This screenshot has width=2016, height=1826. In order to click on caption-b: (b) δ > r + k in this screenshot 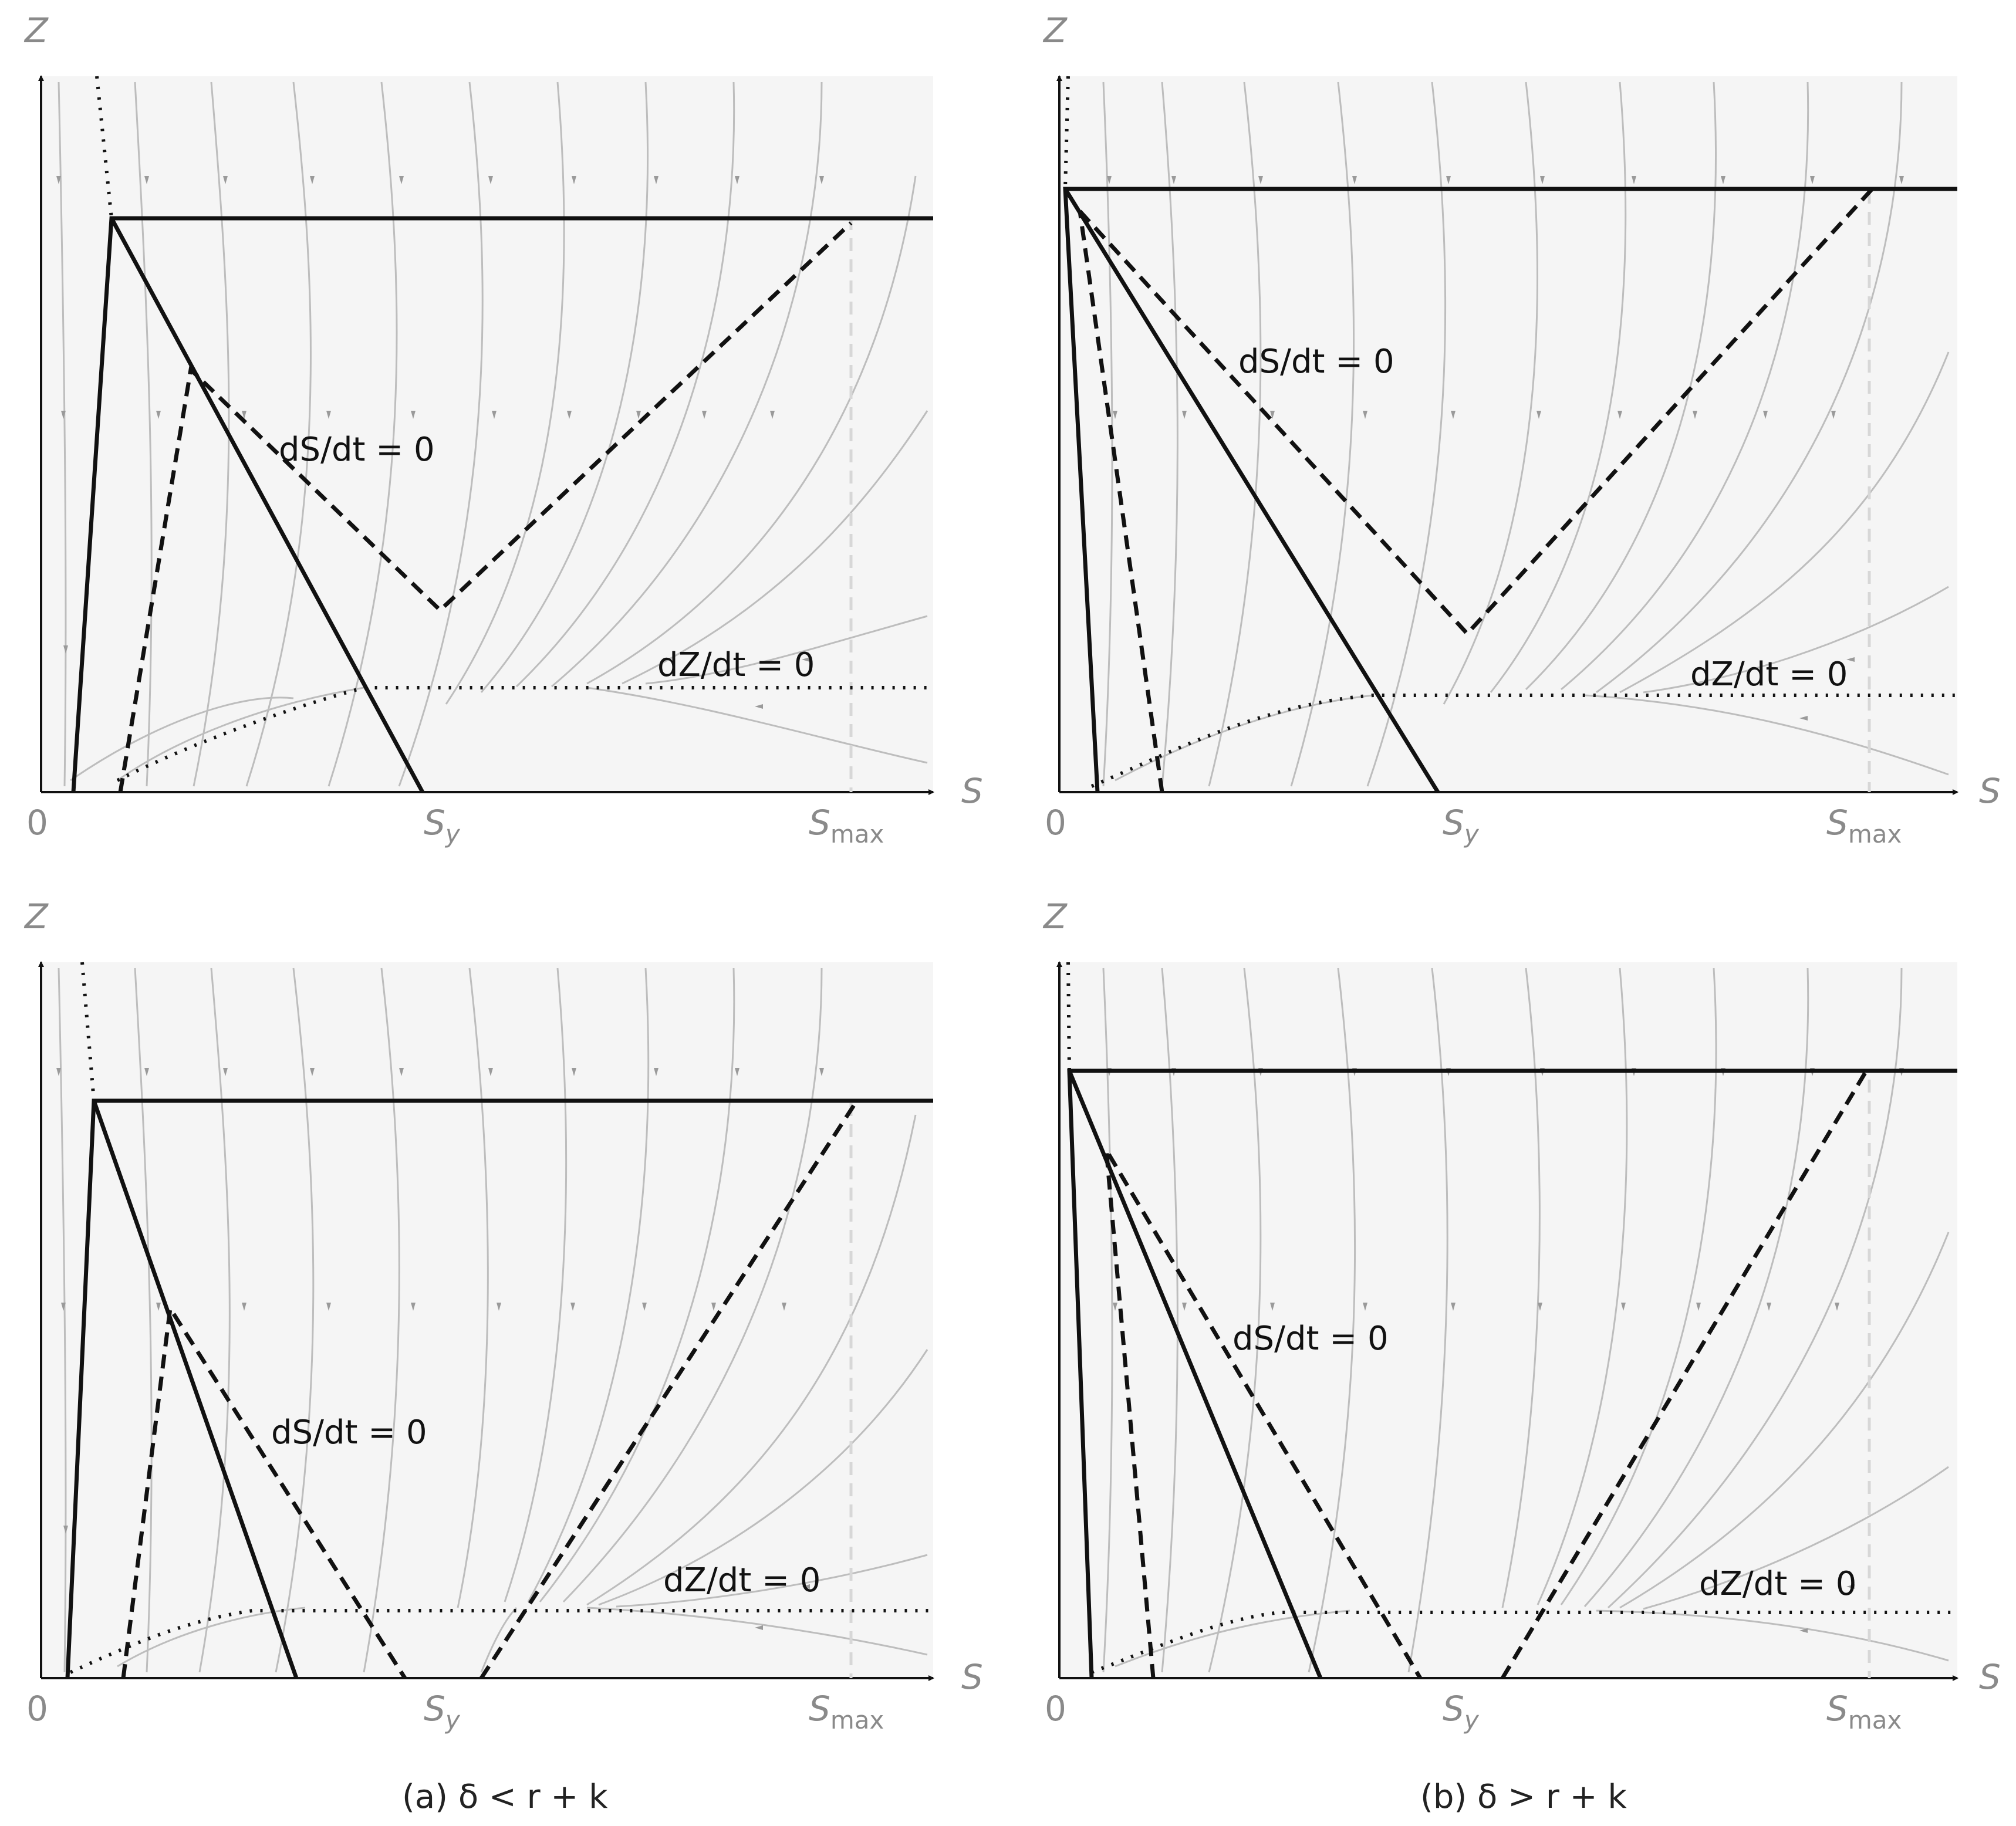, I will do `click(1523, 1797)`.